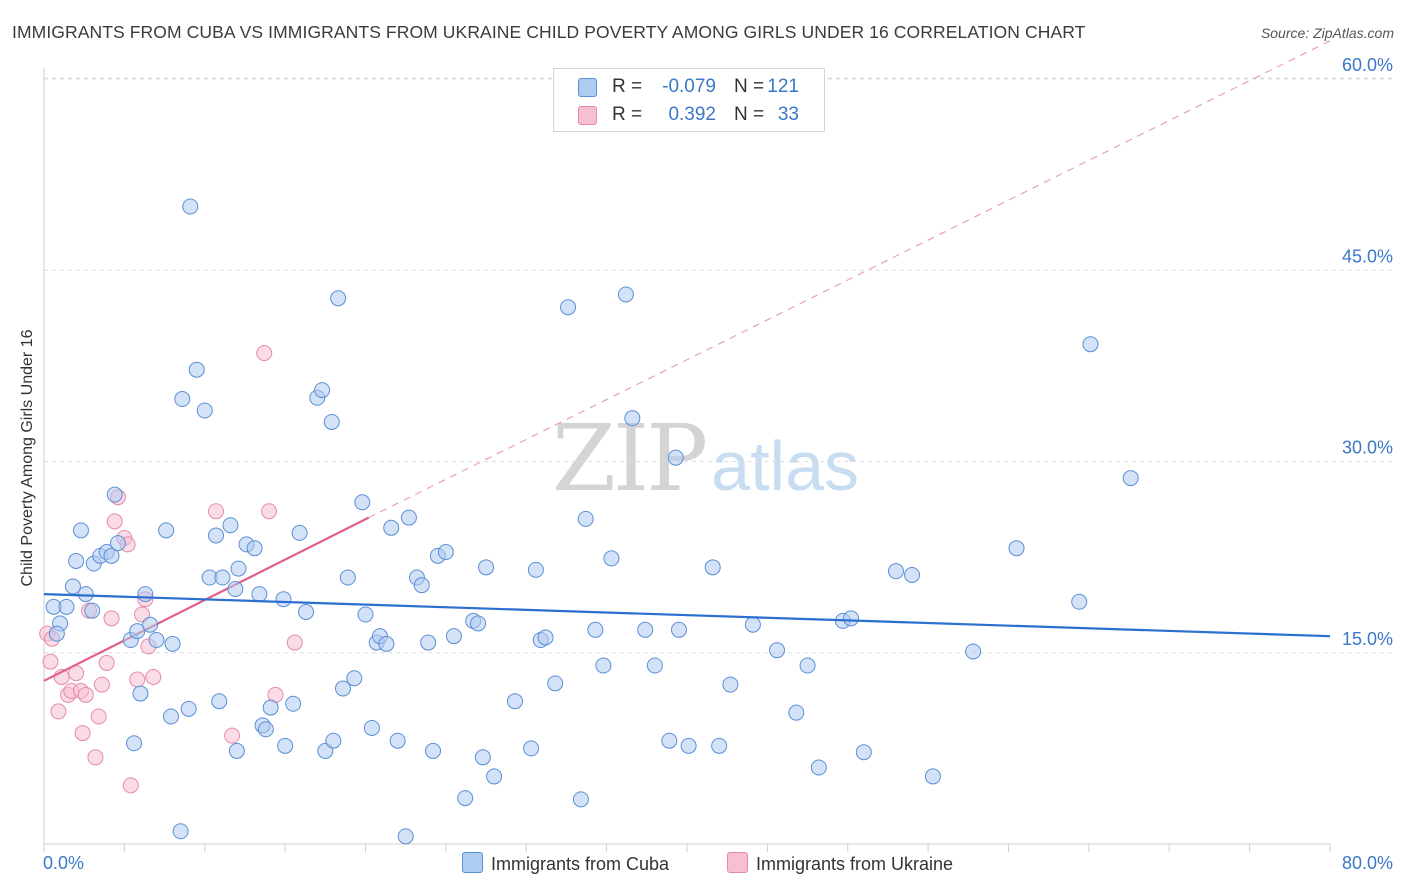 The width and height of the screenshot is (1406, 892). What do you see at coordinates (840, 863) in the screenshot?
I see `bottom-legend-ukraine: Immigrants from Ukraine` at bounding box center [840, 863].